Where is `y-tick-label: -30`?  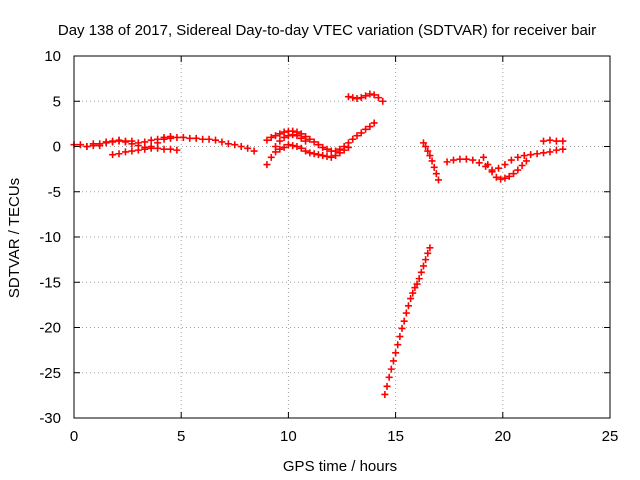
y-tick-label: -30 is located at coordinates (50, 418).